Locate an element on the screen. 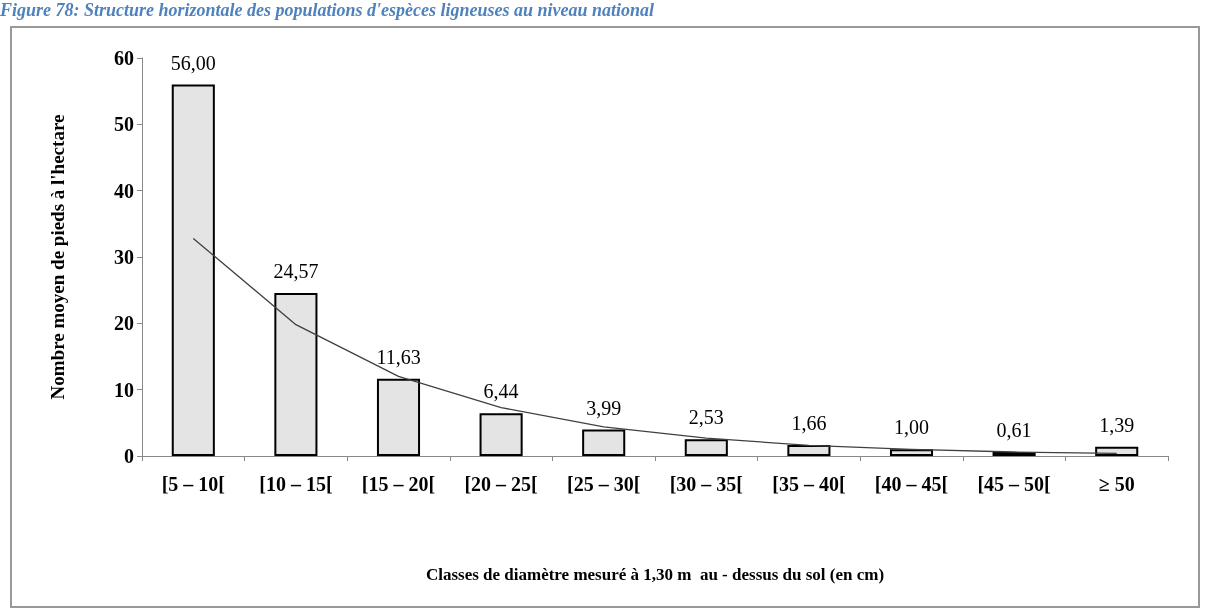  y-tick-label: 50 is located at coordinates (124, 124).